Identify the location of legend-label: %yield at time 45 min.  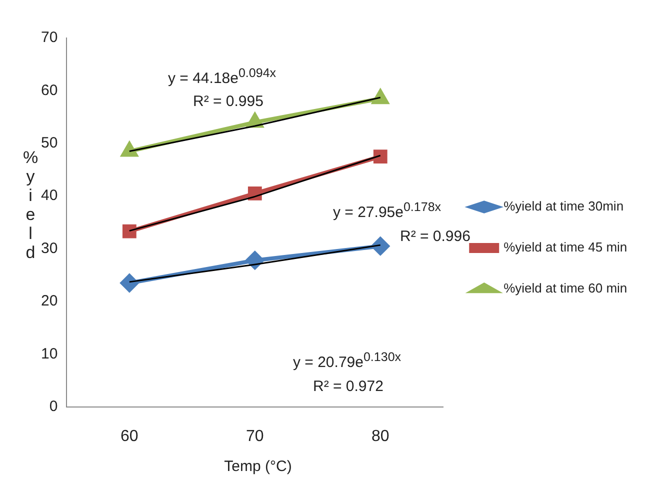
(571, 247).